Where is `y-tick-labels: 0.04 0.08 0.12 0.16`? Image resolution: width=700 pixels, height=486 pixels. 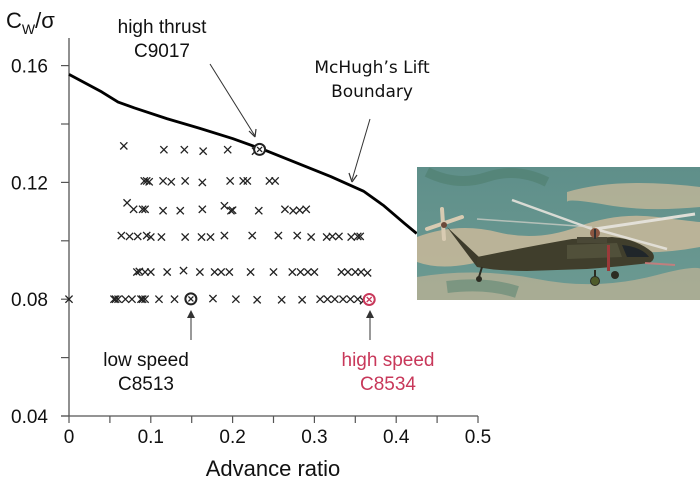 y-tick-labels: 0.04 0.08 0.12 0.16 is located at coordinates (29, 242).